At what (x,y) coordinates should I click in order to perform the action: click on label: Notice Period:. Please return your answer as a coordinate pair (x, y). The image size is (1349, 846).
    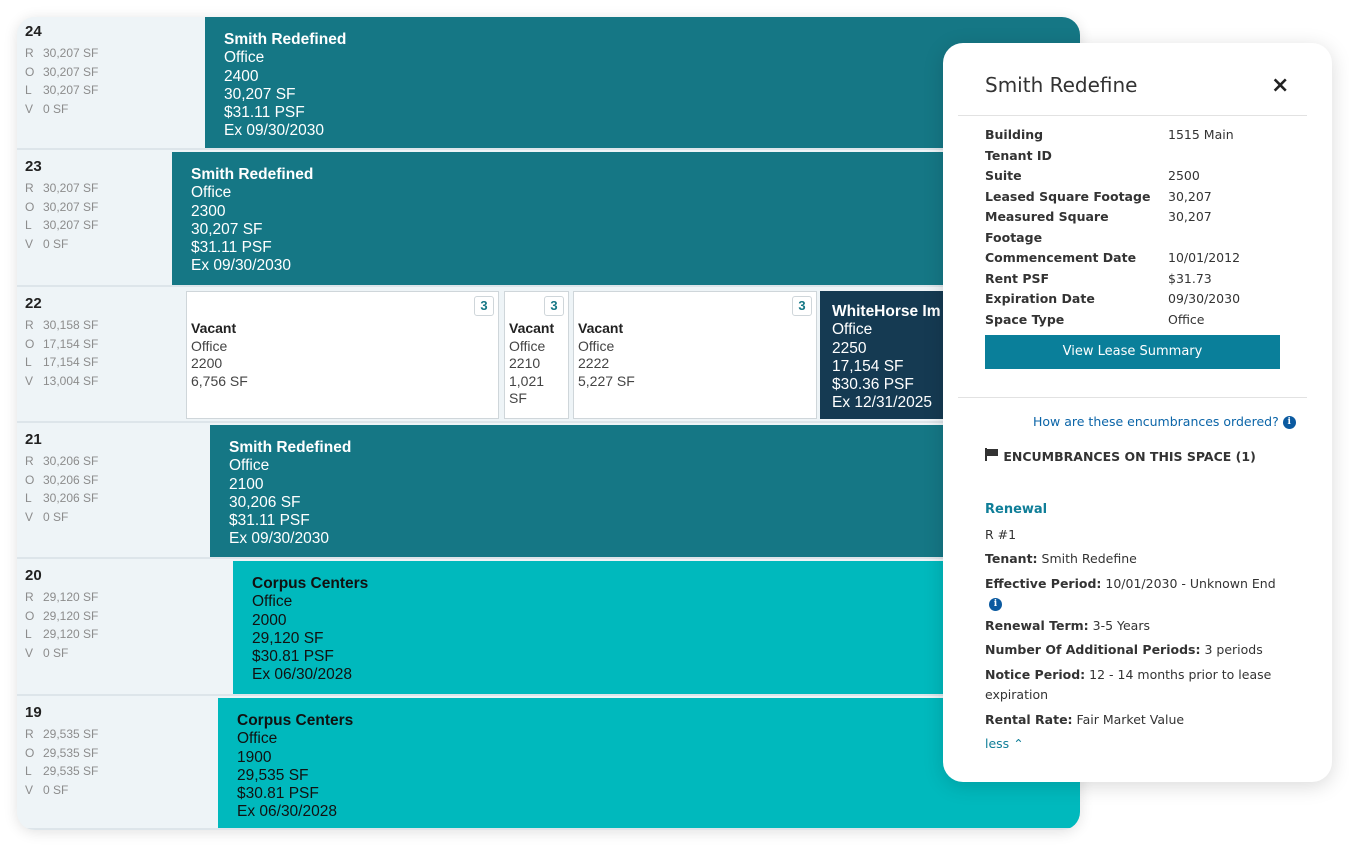
    Looking at the image, I should click on (1035, 674).